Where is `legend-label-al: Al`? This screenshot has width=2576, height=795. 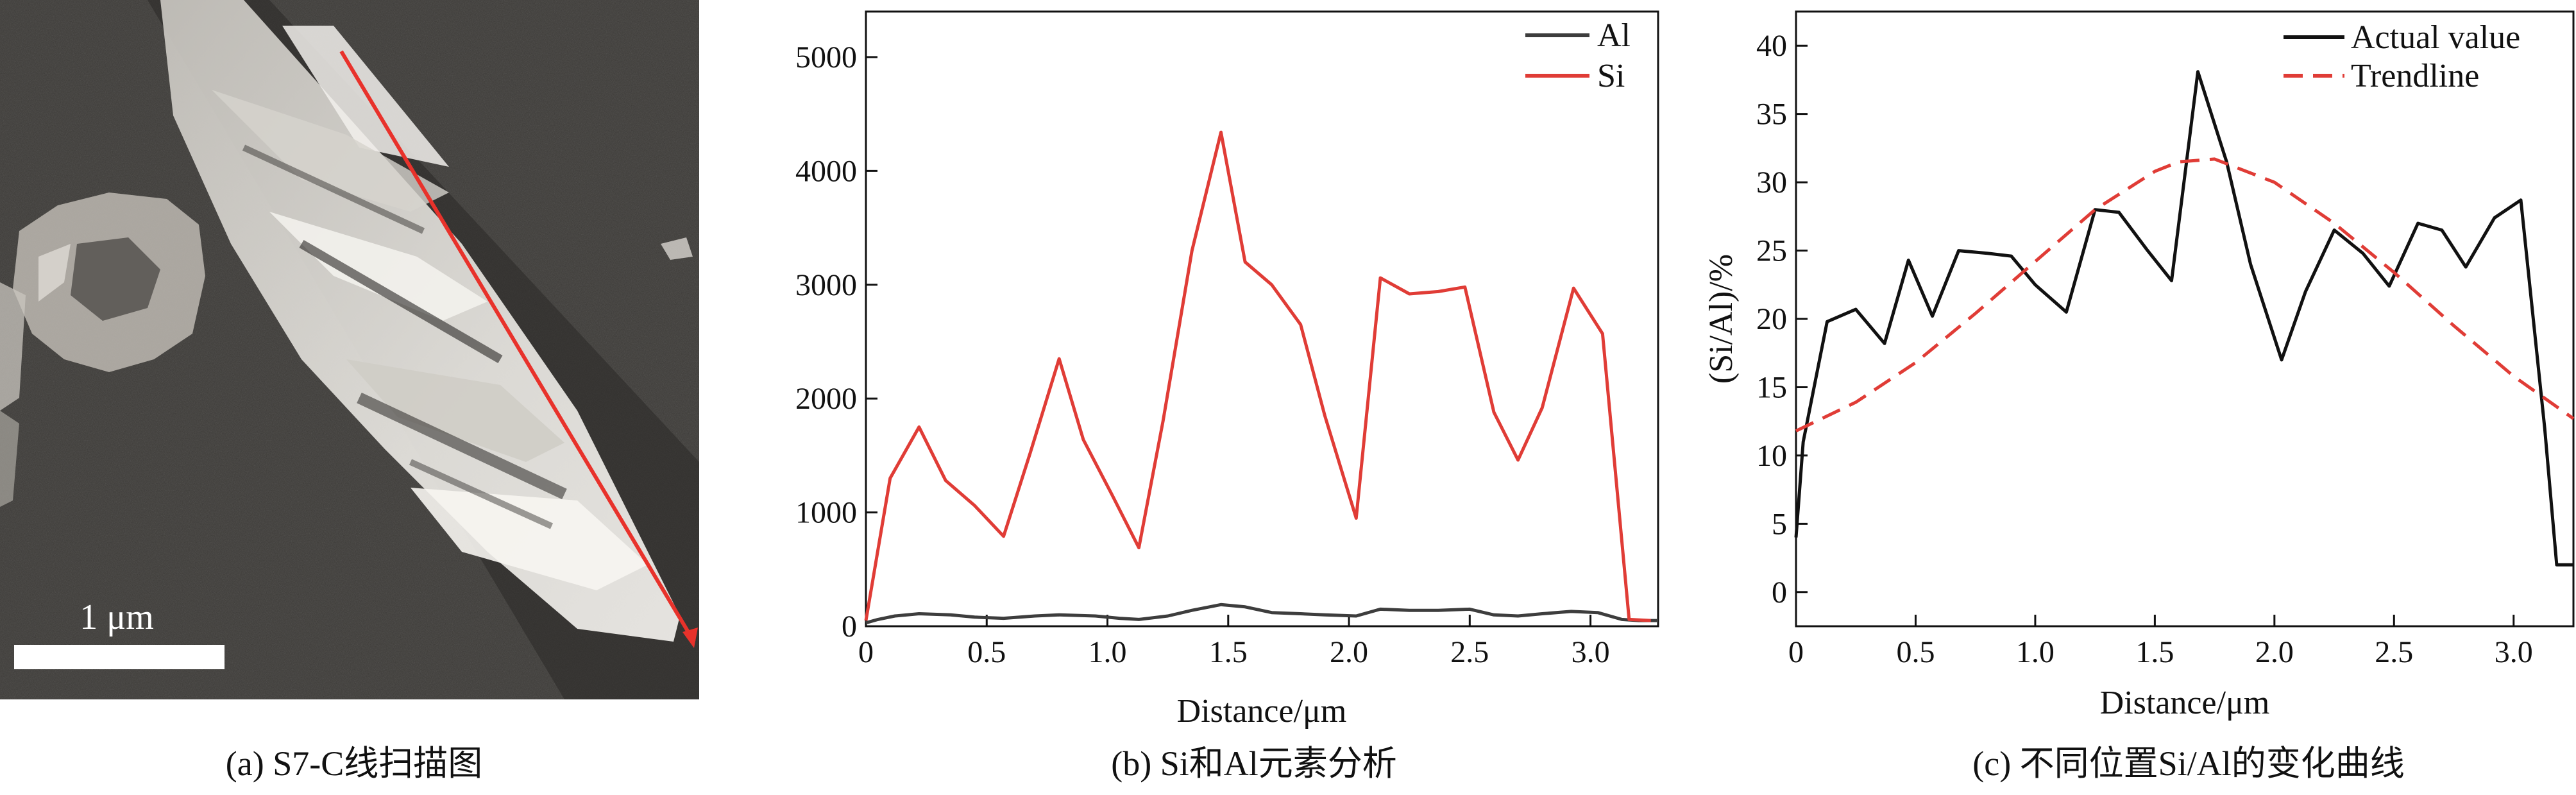 legend-label-al: Al is located at coordinates (1614, 35).